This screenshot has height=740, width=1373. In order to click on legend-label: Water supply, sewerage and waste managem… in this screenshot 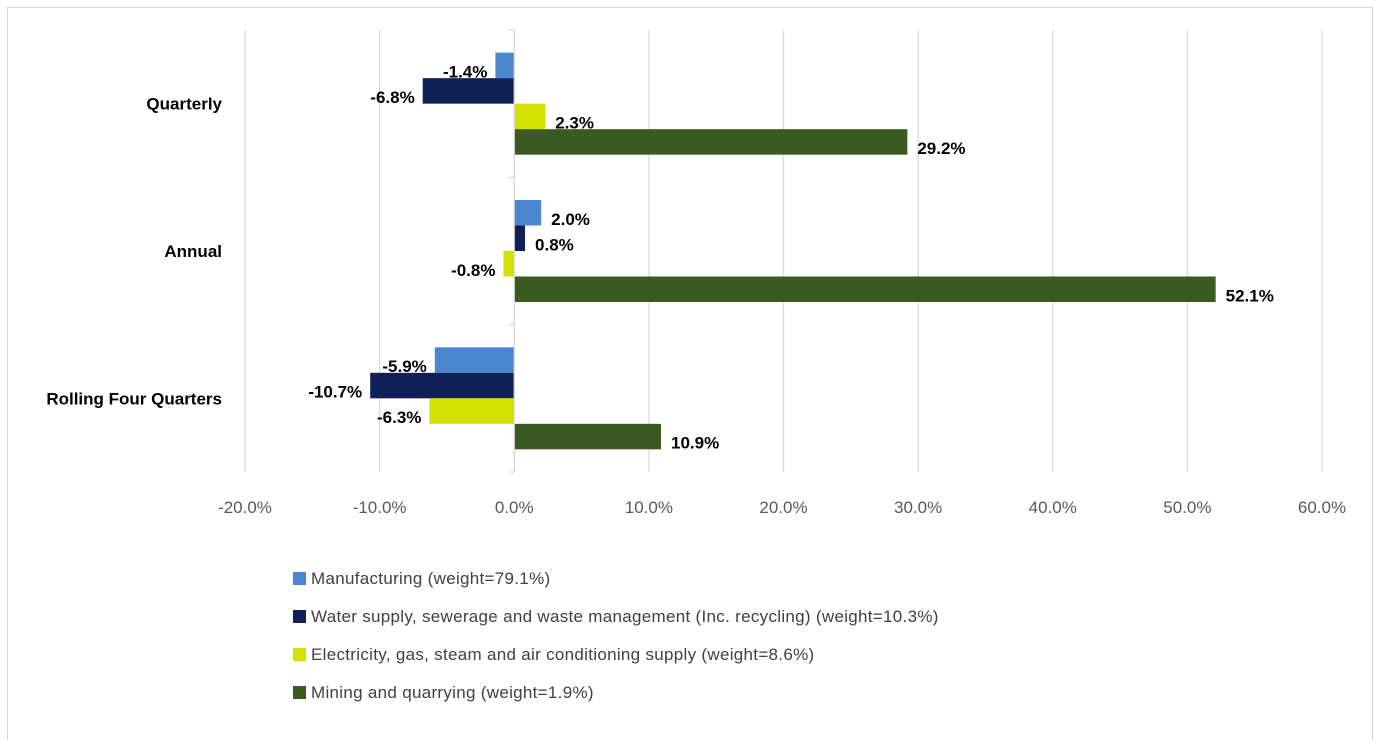, I will do `click(625, 616)`.